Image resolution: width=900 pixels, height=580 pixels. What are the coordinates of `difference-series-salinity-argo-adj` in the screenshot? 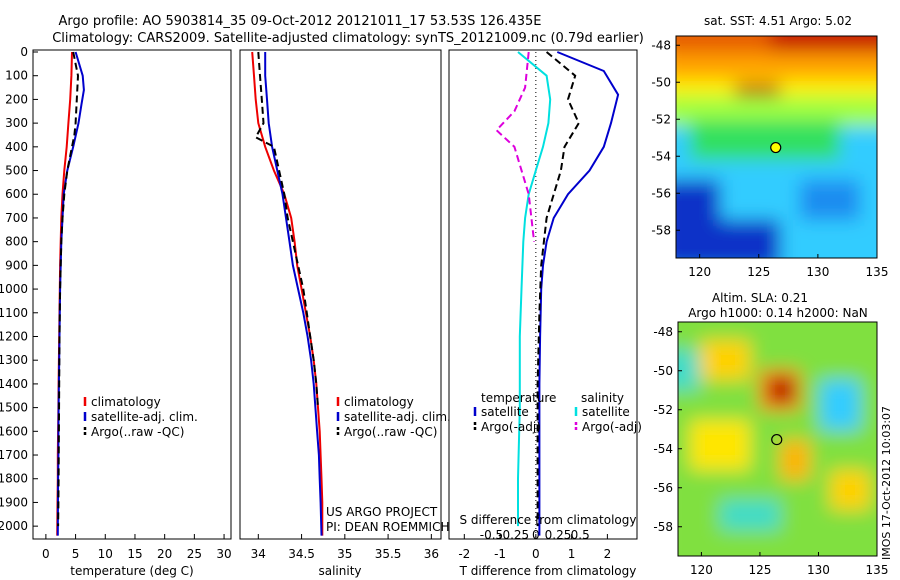 It's located at (515, 146).